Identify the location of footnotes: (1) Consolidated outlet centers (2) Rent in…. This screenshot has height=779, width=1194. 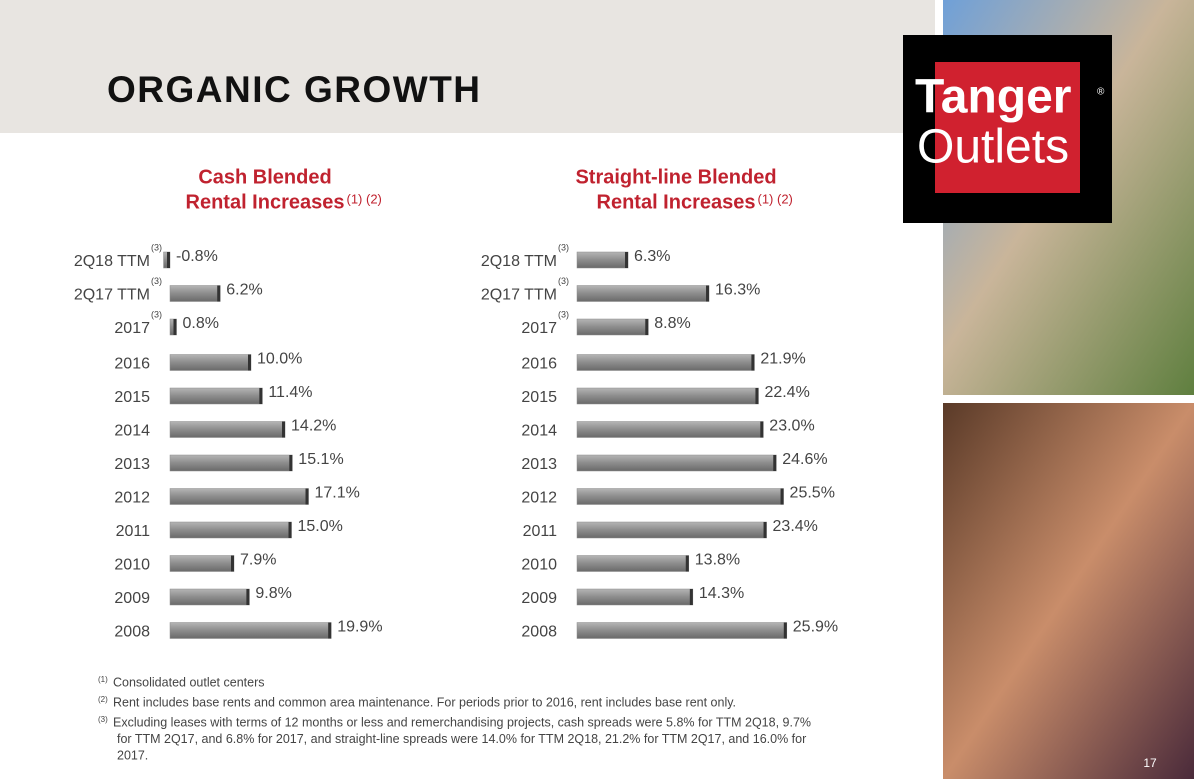
(454, 718).